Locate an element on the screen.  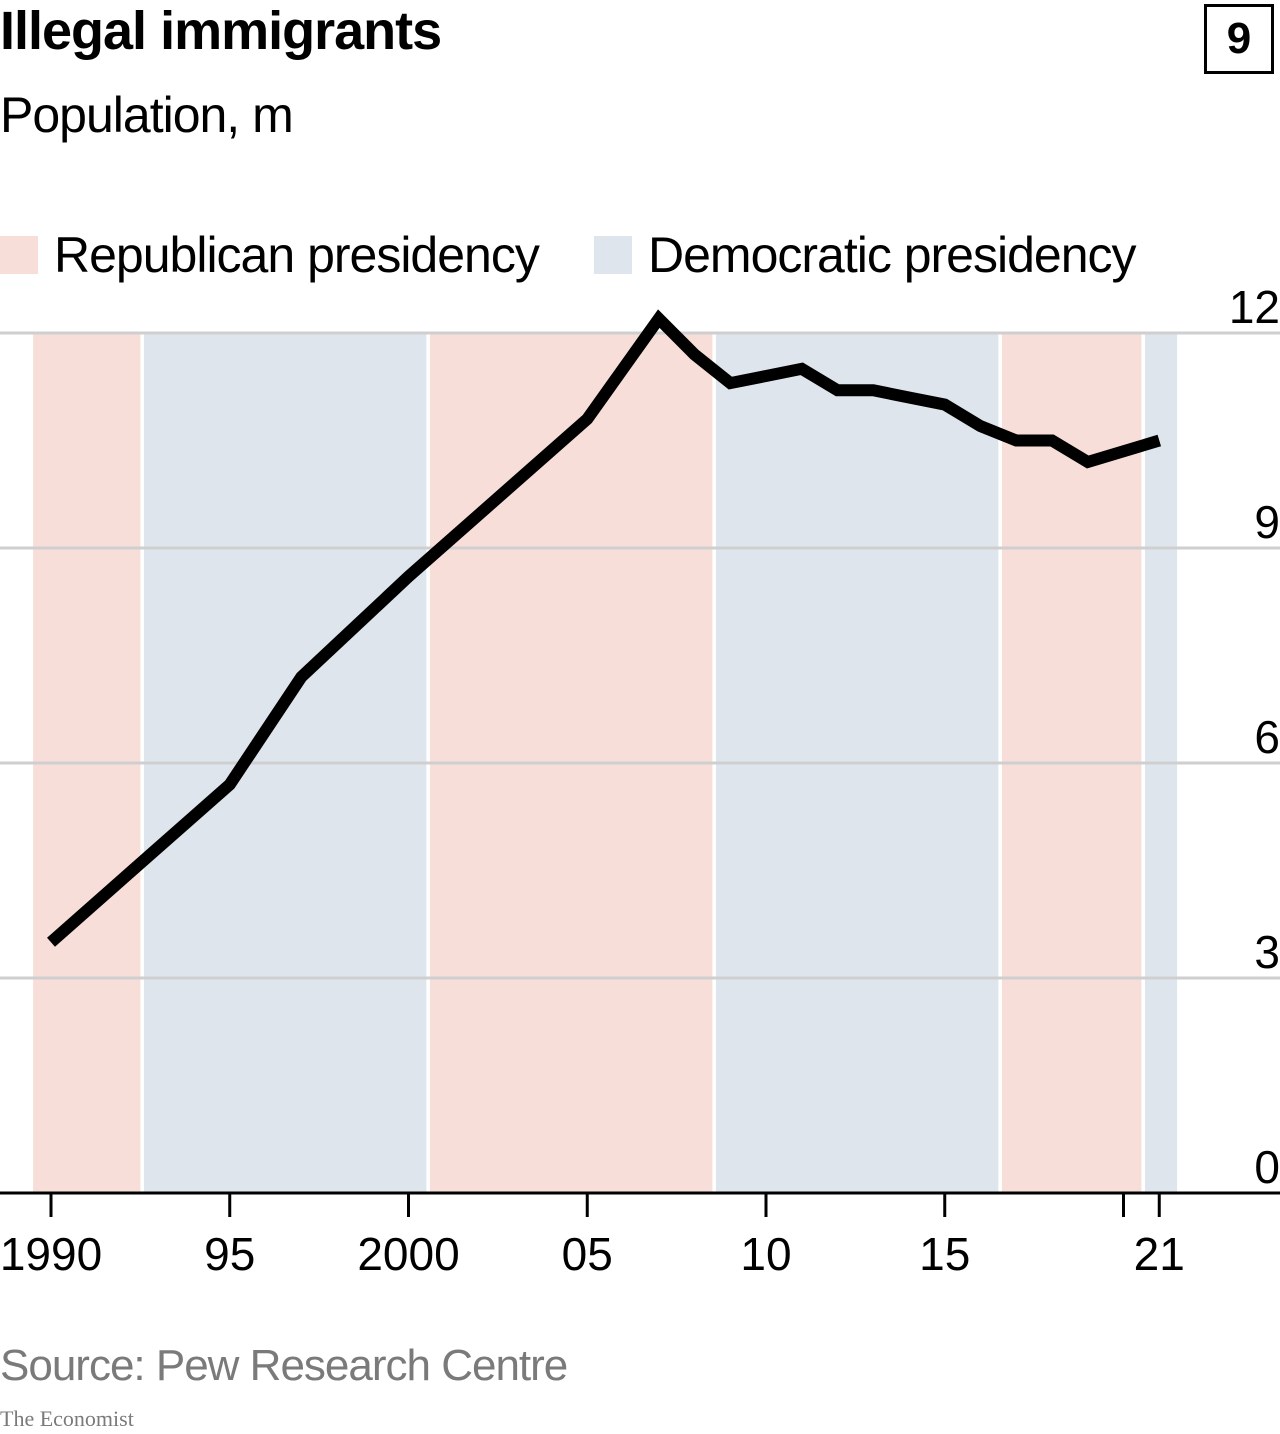
x-tick-label: 15 is located at coordinates (944, 1254).